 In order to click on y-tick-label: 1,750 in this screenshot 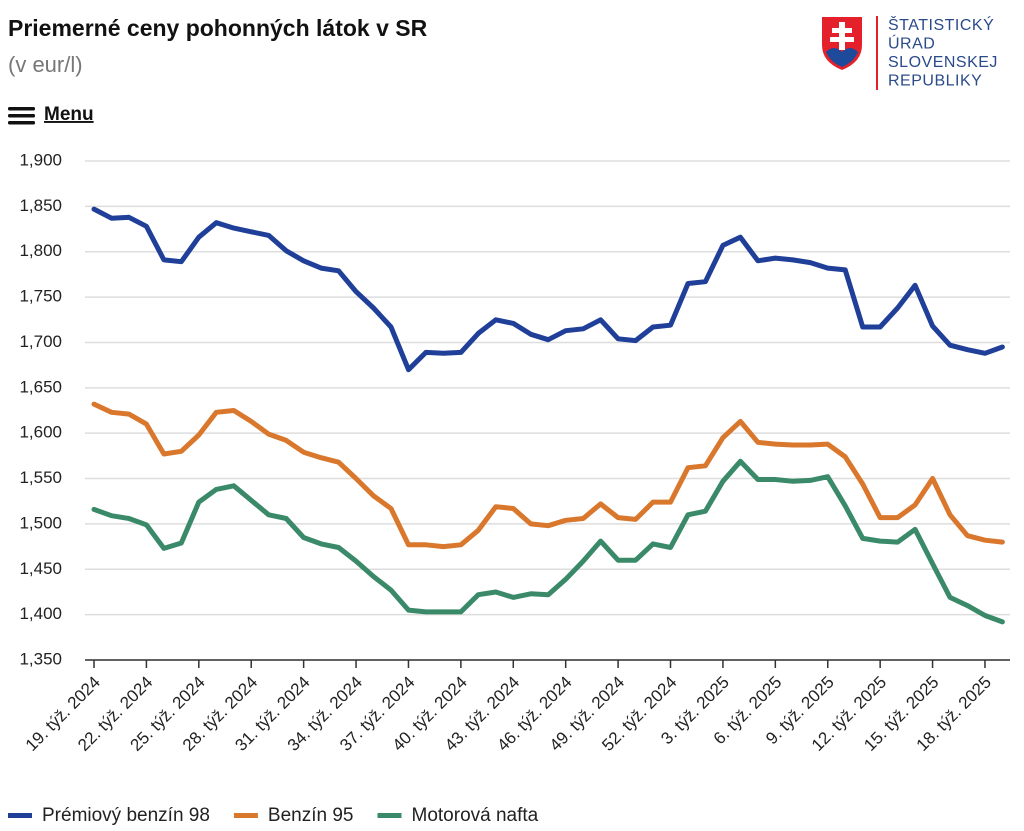, I will do `click(40, 296)`.